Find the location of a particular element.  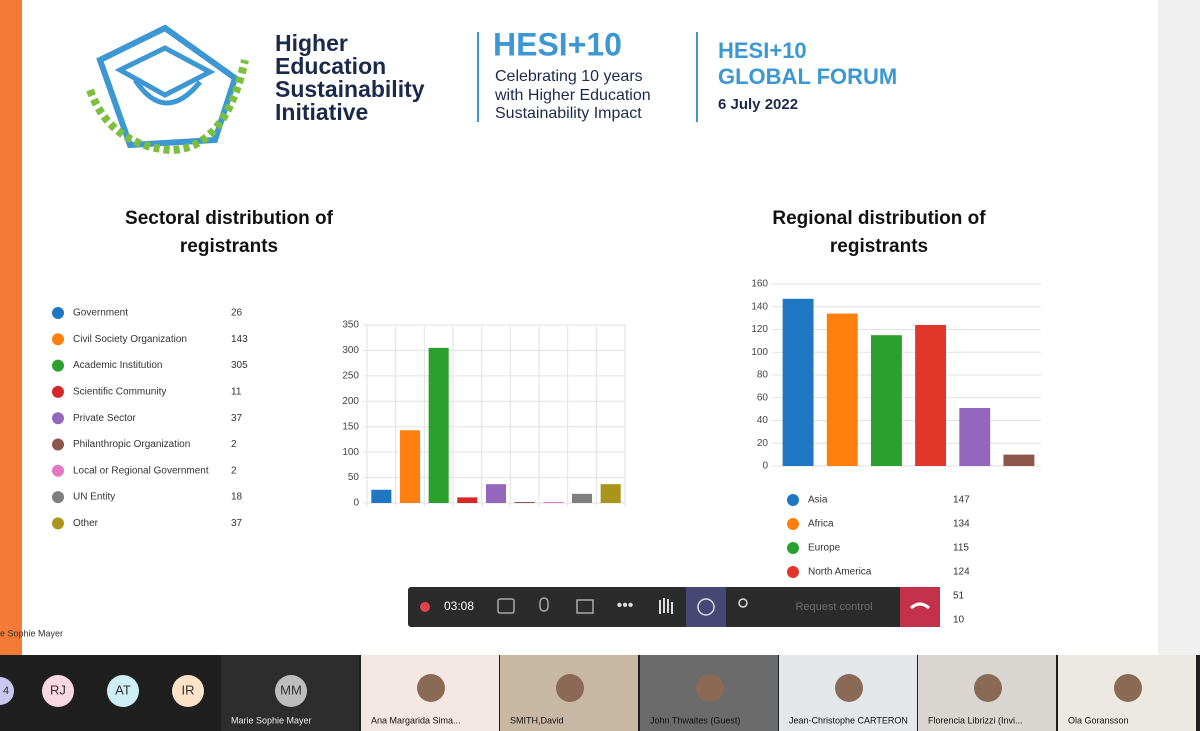

chat-button is located at coordinates (706, 607).